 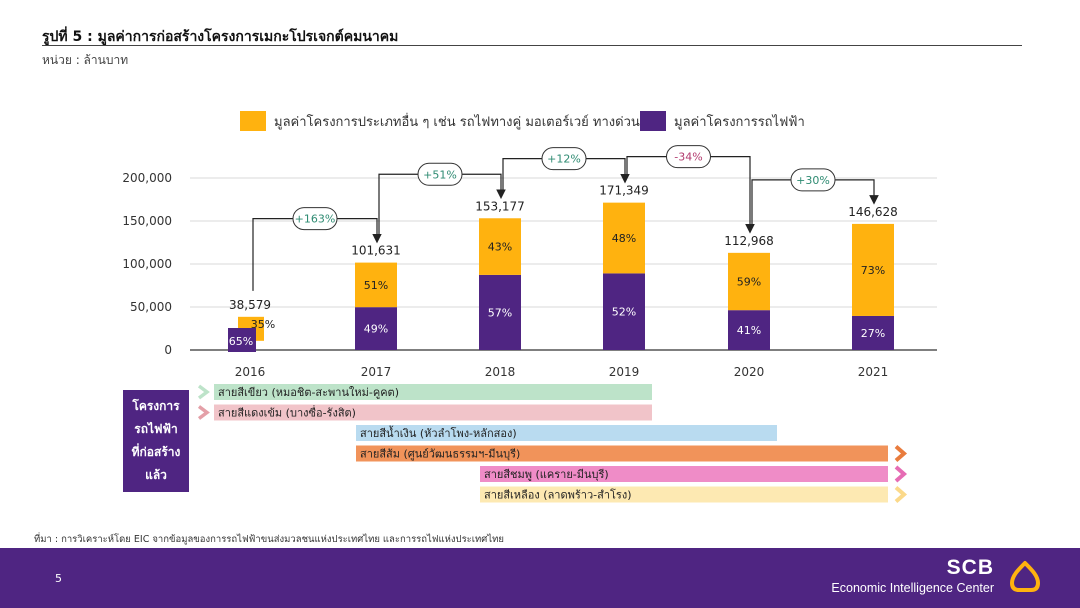 What do you see at coordinates (873, 212) in the screenshot?
I see `bar-total-label: 146,628` at bounding box center [873, 212].